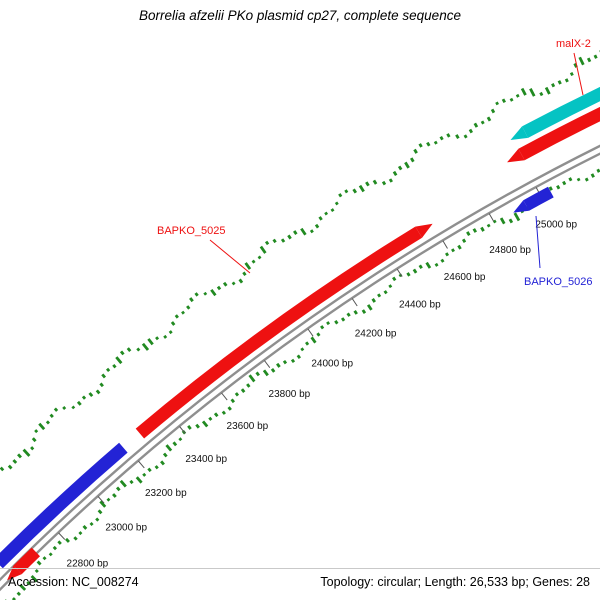  I want to click on tick-label-23600: 23600 bp, so click(248, 426).